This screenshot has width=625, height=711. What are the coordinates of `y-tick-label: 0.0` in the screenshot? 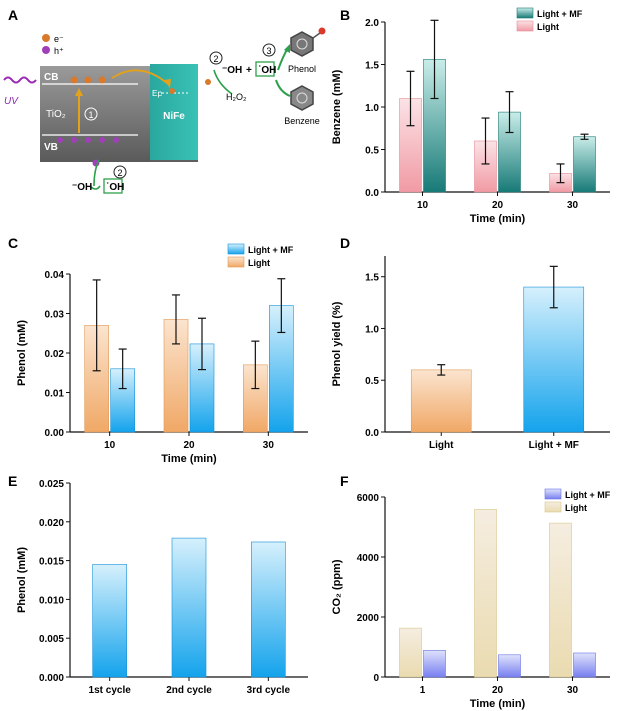 It's located at (372, 433).